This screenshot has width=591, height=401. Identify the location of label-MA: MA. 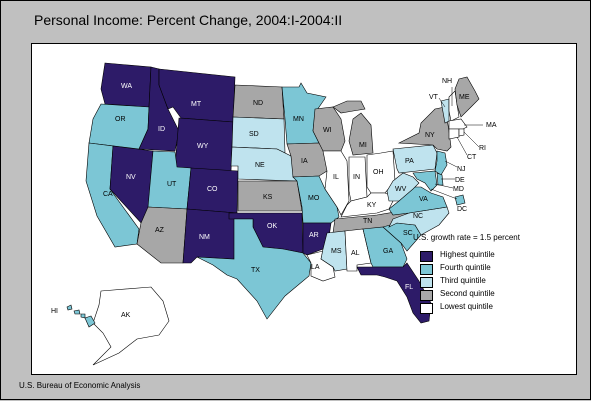
(491, 125).